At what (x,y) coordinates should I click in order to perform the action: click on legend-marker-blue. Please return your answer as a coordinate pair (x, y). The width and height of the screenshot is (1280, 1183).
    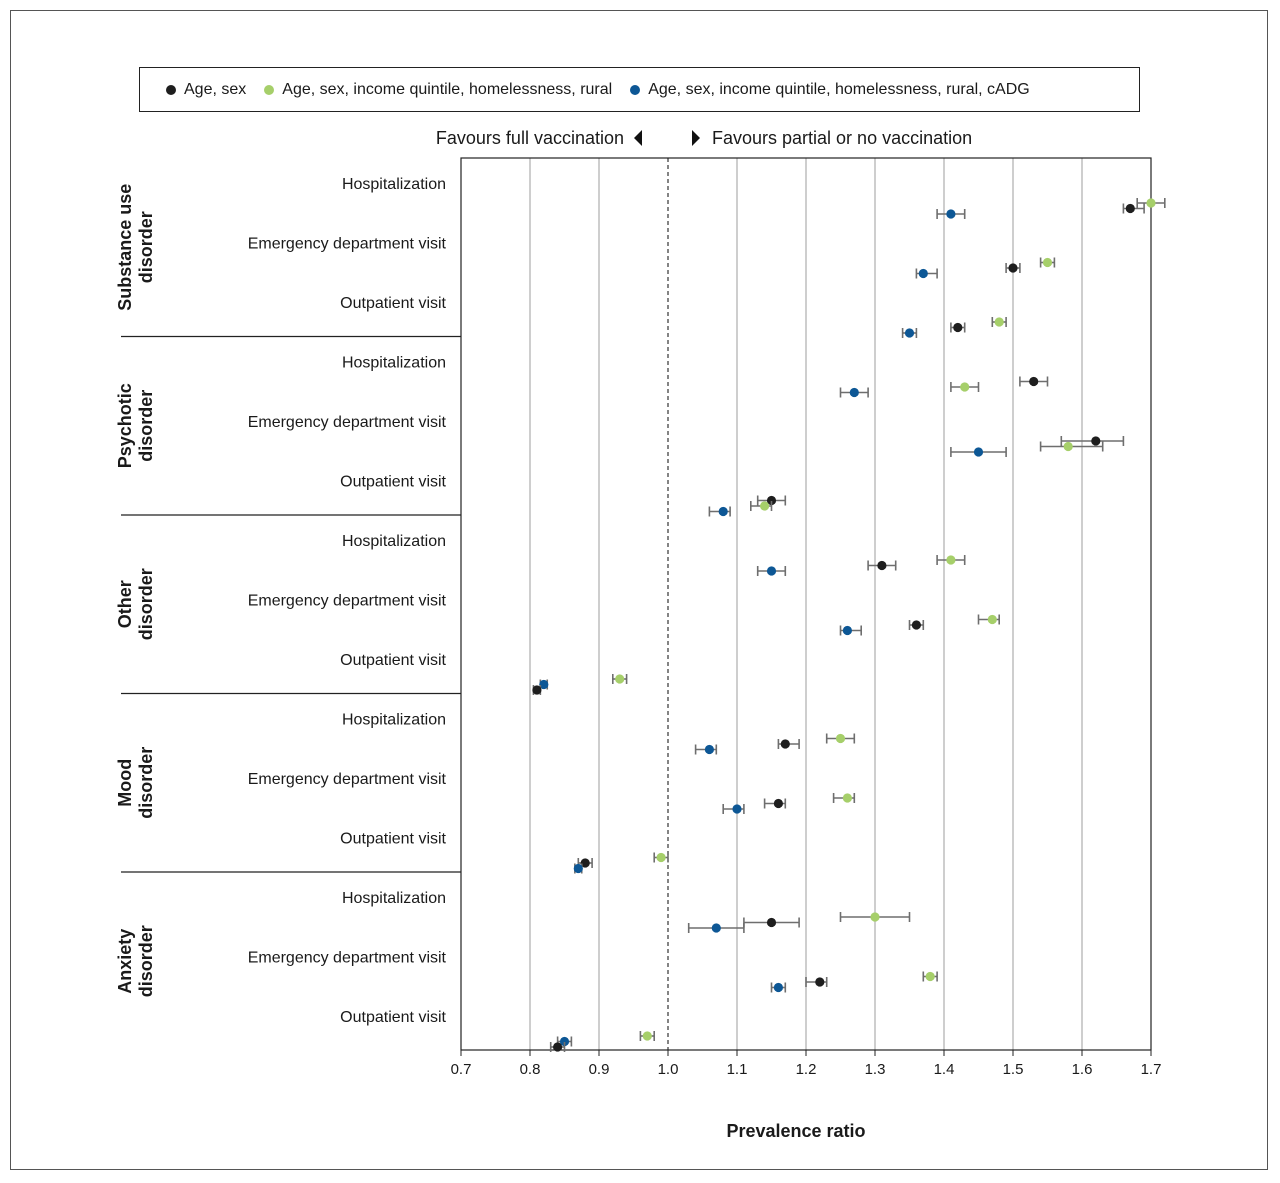
    Looking at the image, I should click on (635, 89).